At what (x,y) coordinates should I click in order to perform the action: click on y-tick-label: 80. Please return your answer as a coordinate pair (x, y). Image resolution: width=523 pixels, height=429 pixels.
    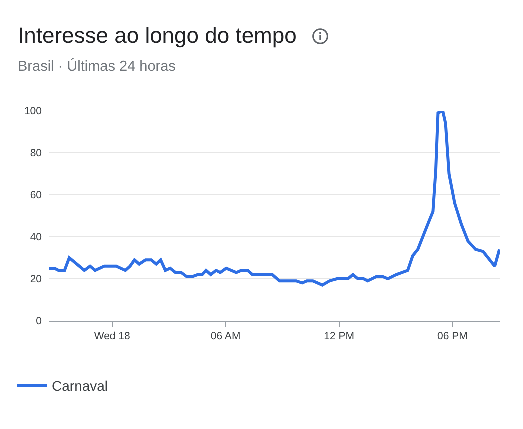
    Looking at the image, I should click on (36, 154).